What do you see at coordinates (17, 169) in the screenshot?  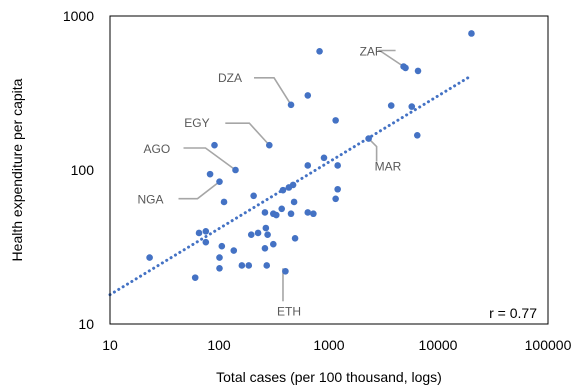 I see `y-axis-title: Health expenditure per capita` at bounding box center [17, 169].